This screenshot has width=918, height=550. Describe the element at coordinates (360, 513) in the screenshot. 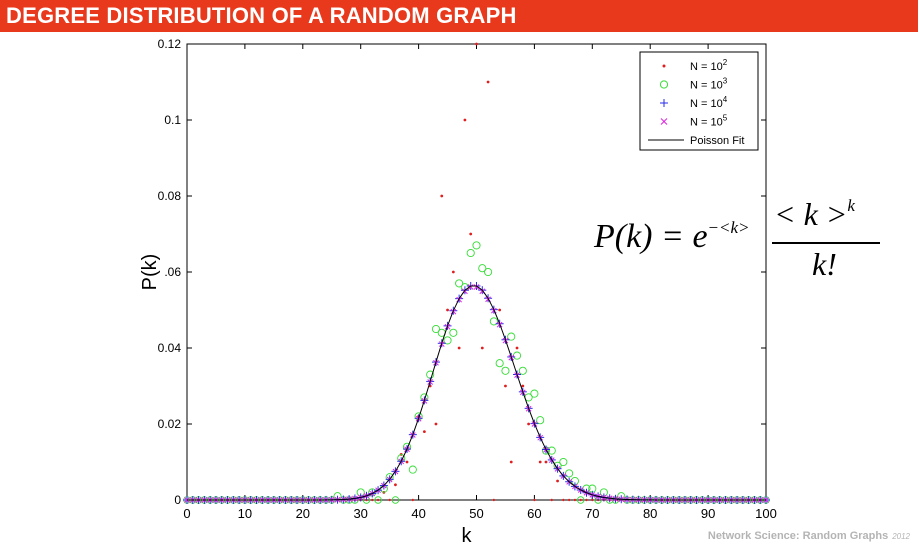

I see `x-tick-label: 30` at that location.